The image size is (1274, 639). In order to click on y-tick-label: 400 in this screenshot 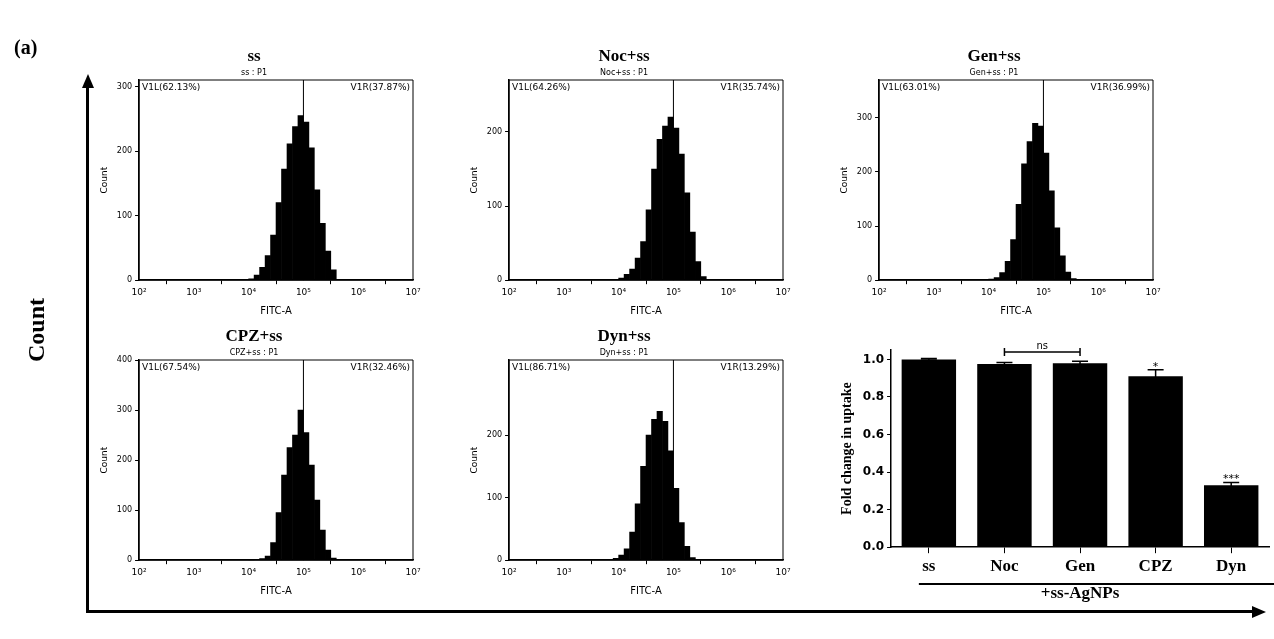, I will do `click(124, 360)`.